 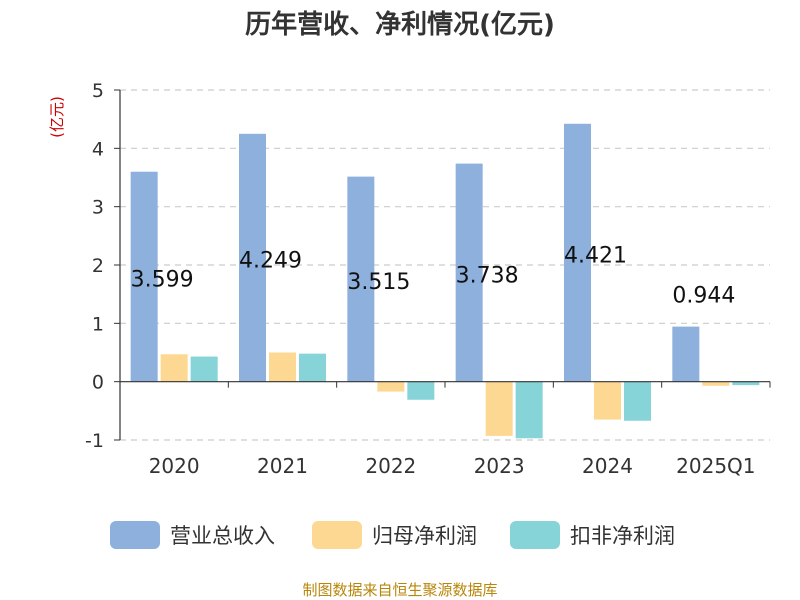 I want to click on x-tick-label: 2022, so click(x=390, y=466).